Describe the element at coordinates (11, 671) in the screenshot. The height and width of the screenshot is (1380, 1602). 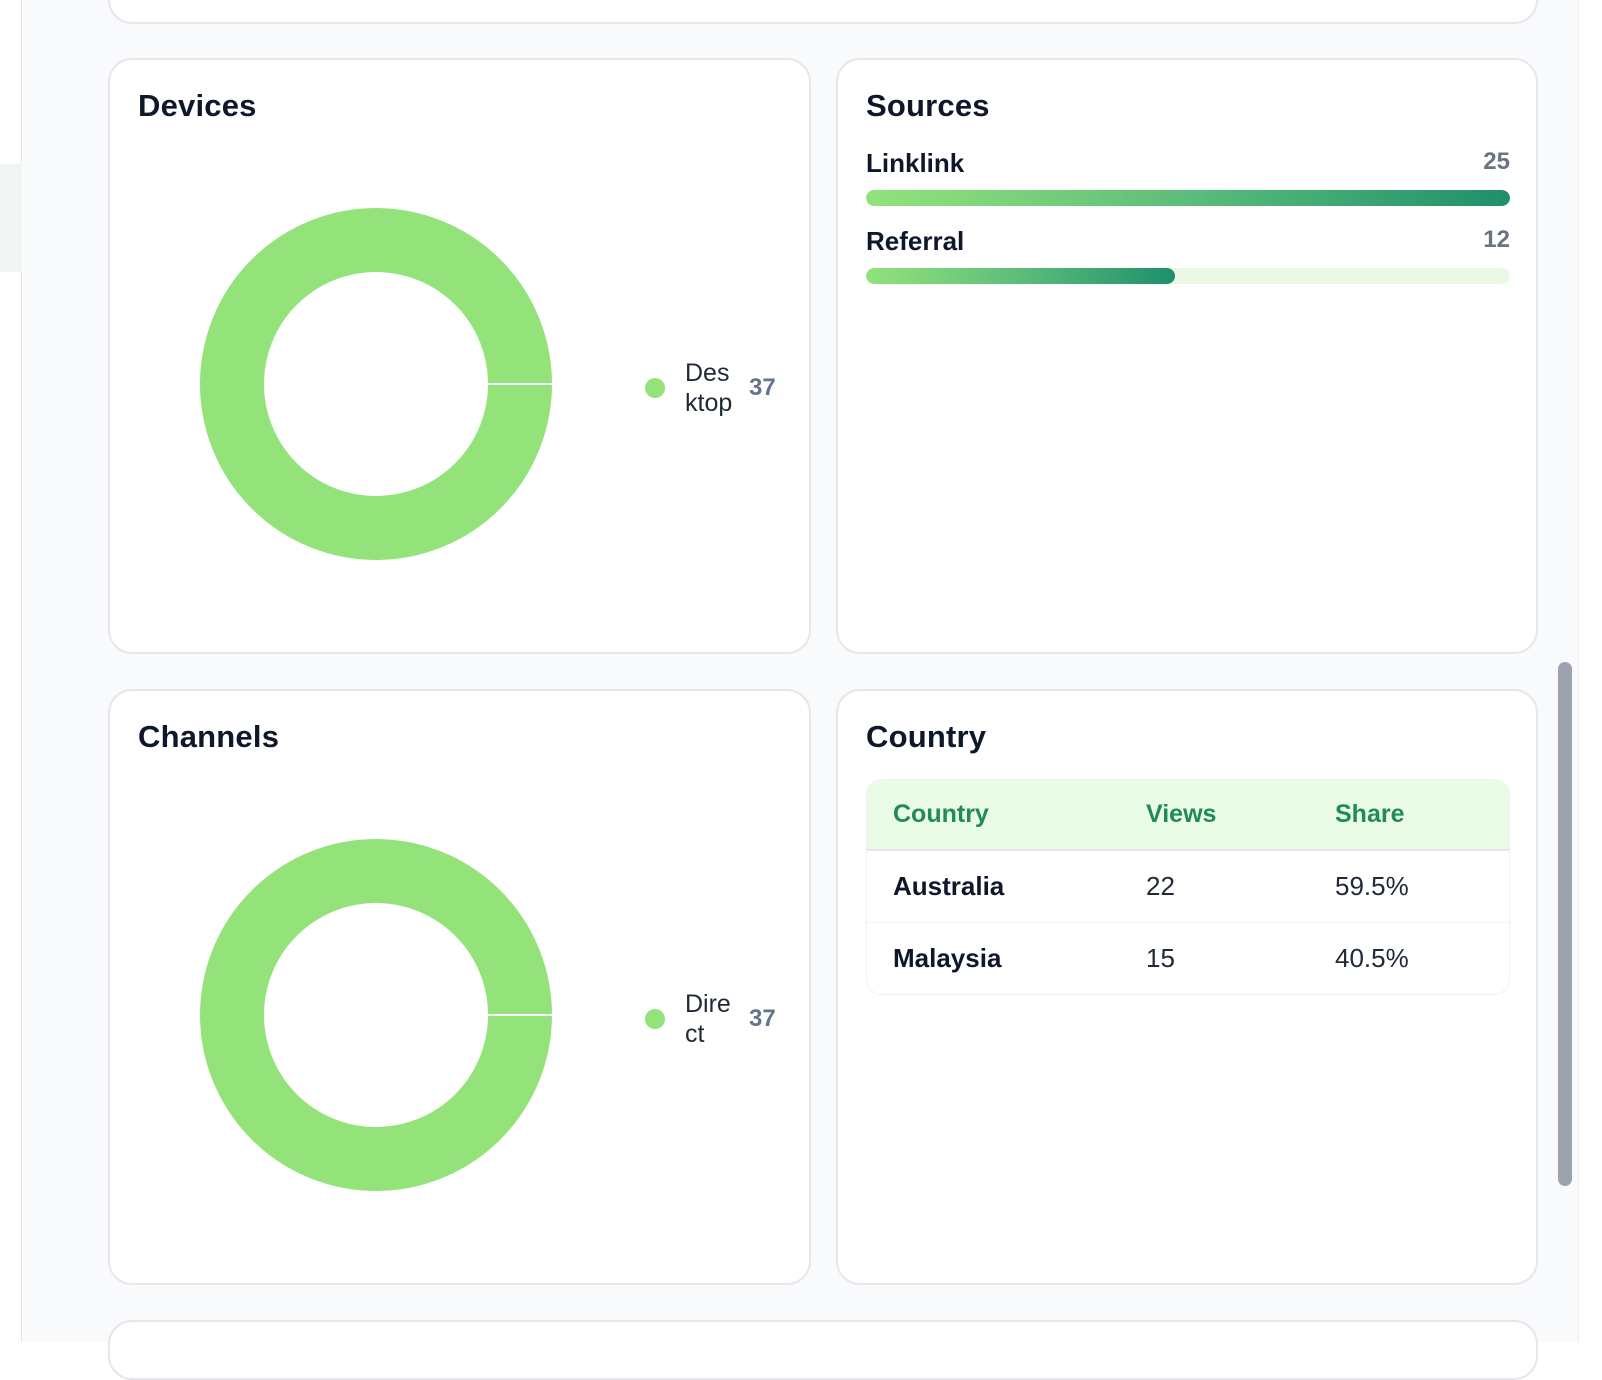
I see `sidebar-edge` at that location.